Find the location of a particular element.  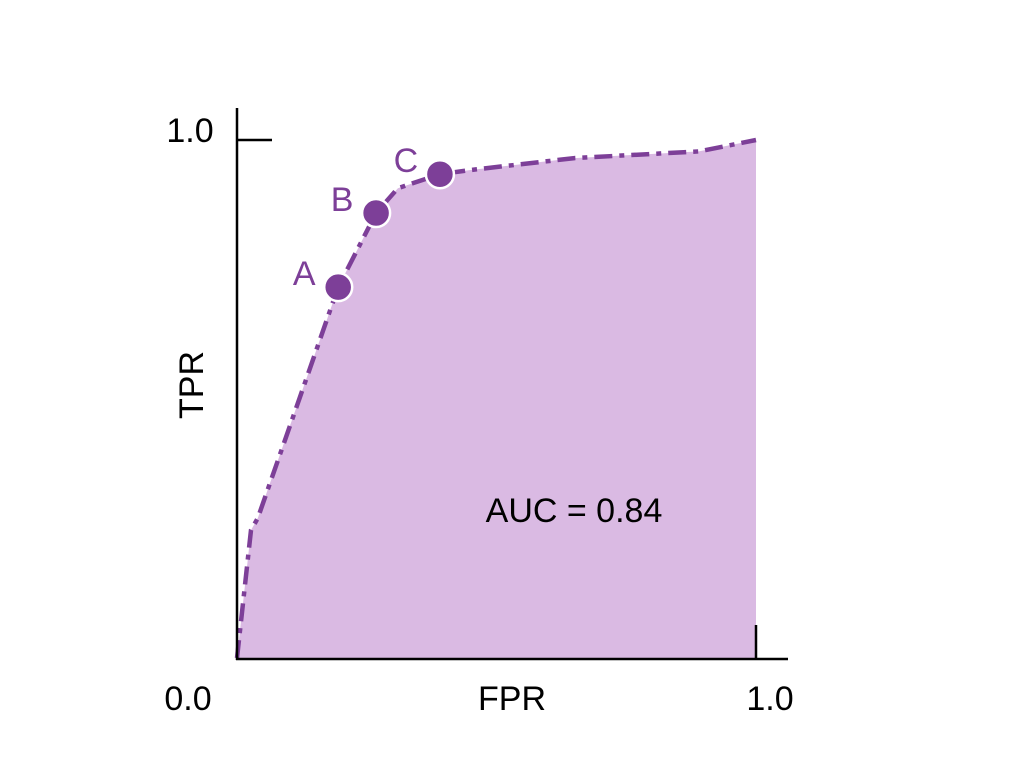

point-label-c: C is located at coordinates (406, 161).